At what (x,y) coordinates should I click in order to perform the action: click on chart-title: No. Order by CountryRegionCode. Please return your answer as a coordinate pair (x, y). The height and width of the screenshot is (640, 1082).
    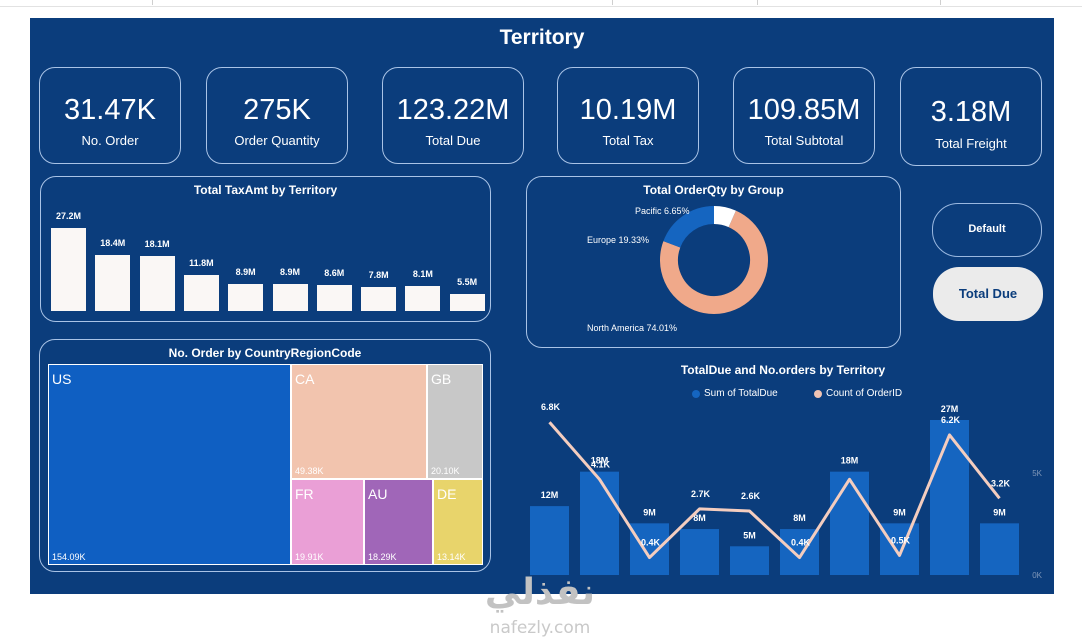
    Looking at the image, I should click on (265, 353).